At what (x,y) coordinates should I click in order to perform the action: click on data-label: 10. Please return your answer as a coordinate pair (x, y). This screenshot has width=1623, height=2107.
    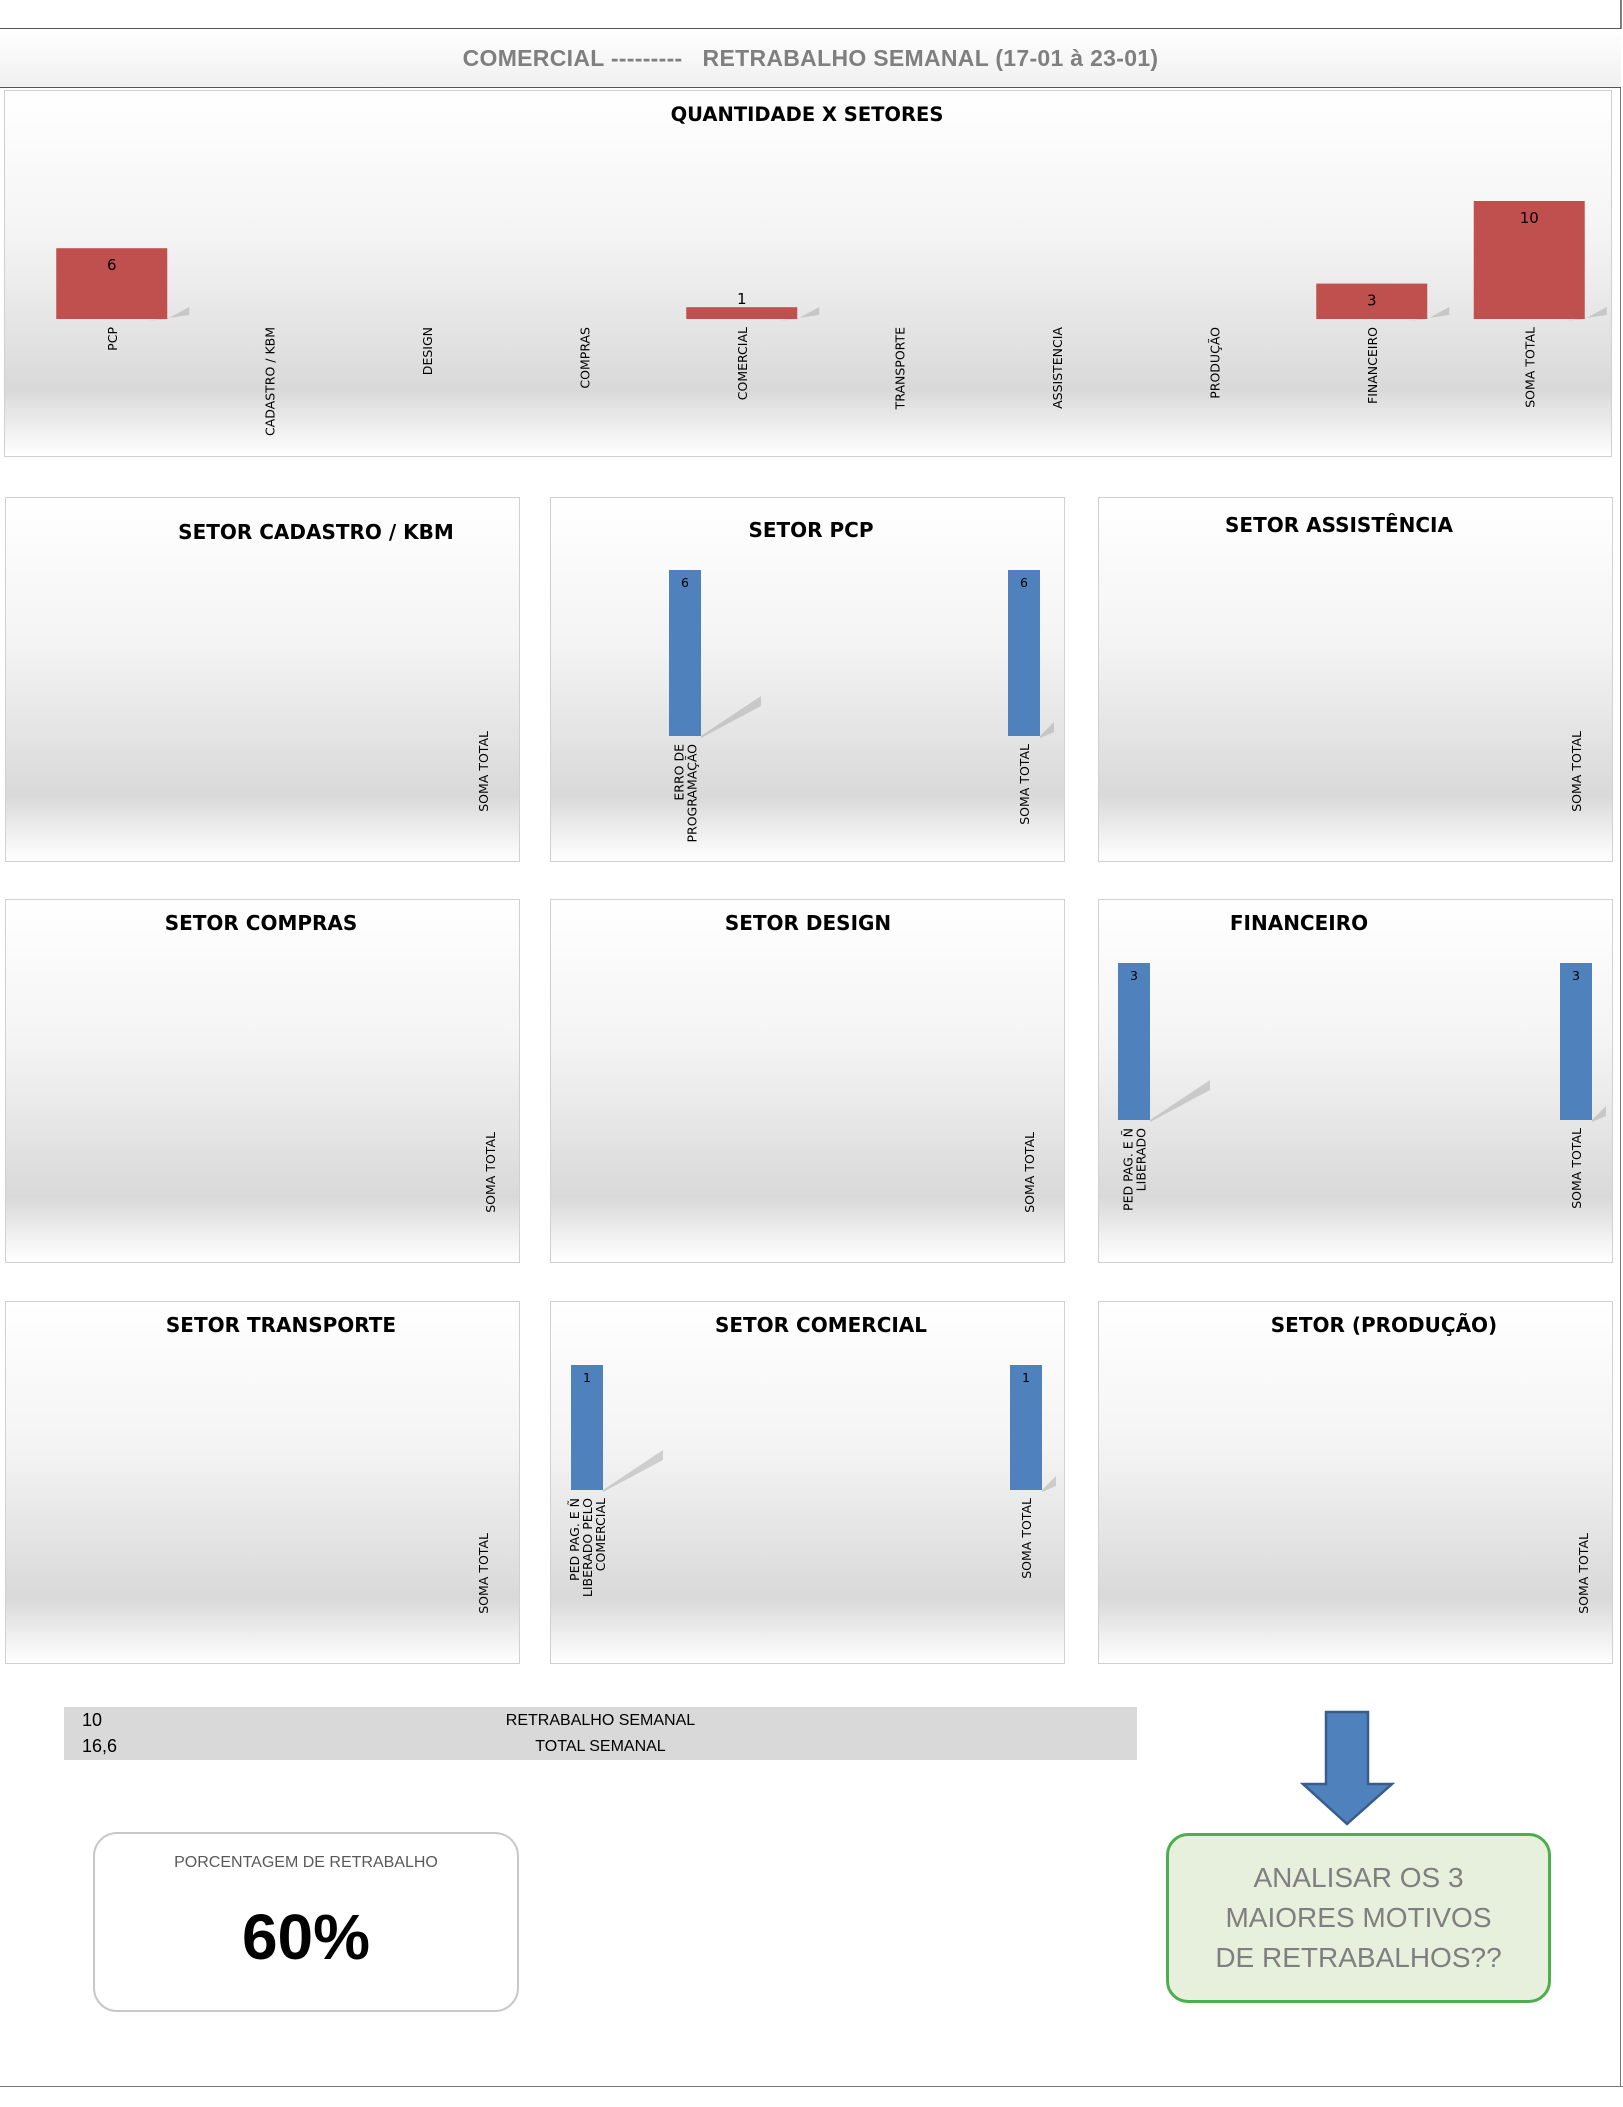
    Looking at the image, I should click on (1529, 218).